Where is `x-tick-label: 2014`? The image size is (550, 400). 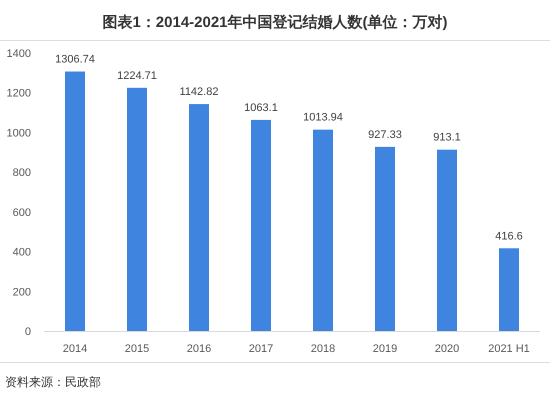
x-tick-label: 2014 is located at coordinates (75, 349).